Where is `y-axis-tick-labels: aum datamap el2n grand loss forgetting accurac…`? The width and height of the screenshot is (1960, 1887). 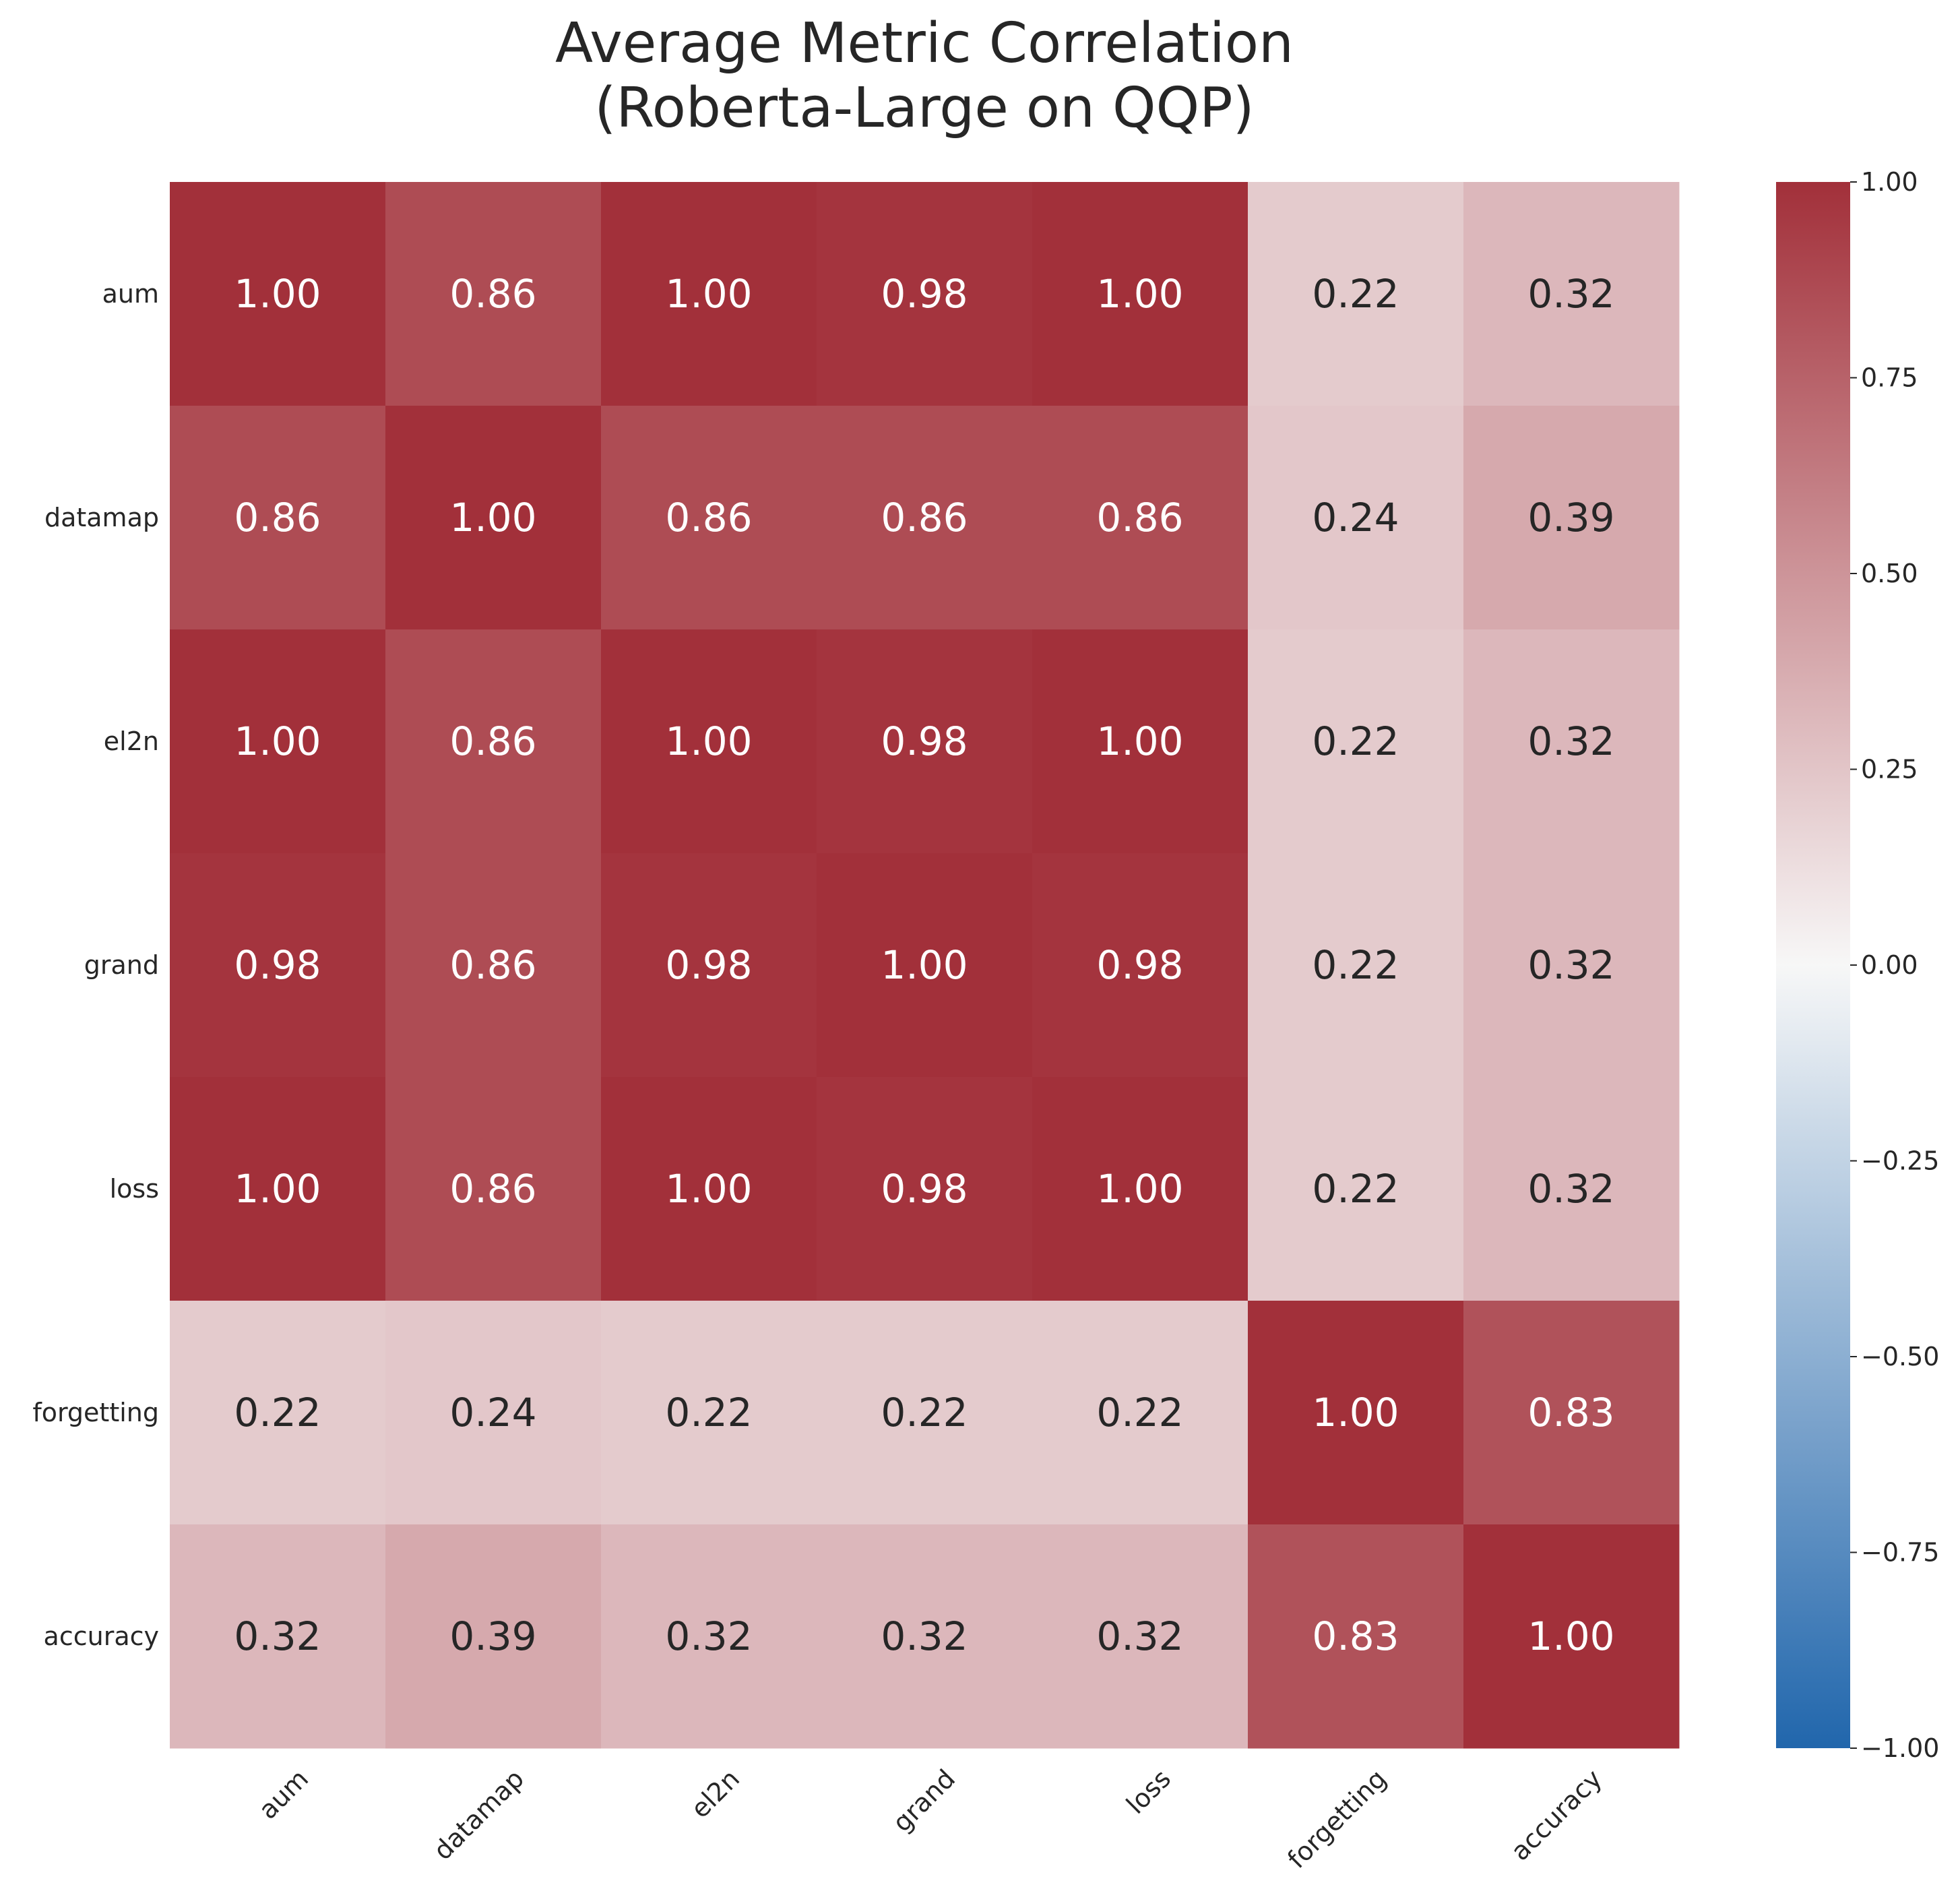 y-axis-tick-labels: aum datamap el2n grand loss forgetting accurac… is located at coordinates (96, 965).